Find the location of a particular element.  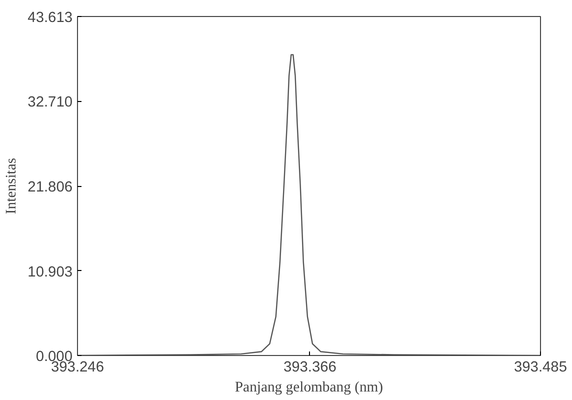

y-tick-label: 10.903 is located at coordinates (50, 272).